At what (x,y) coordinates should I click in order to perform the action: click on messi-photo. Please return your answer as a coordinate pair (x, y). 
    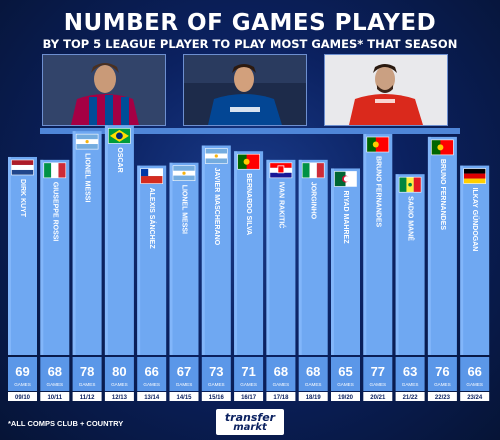
    Looking at the image, I should click on (104, 90).